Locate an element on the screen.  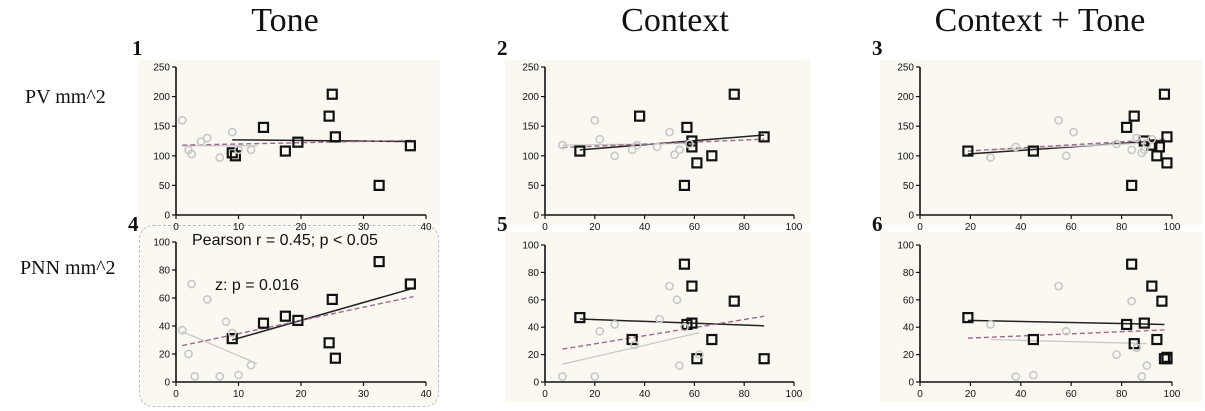
y-tick-label-5-4: 80 is located at coordinates (534, 273).